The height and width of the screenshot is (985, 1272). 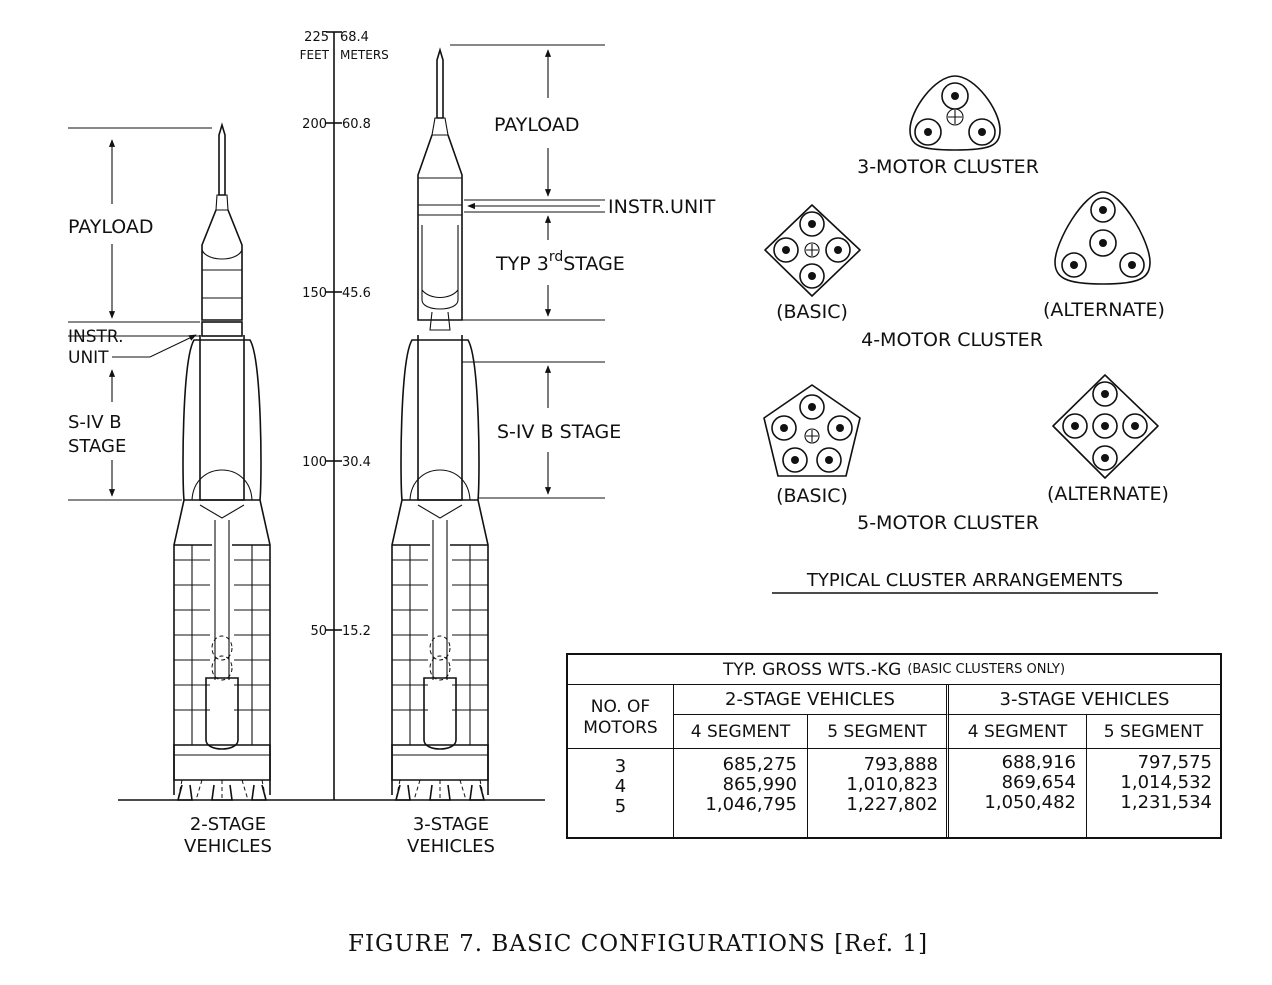 What do you see at coordinates (318, 631) in the screenshot?
I see `scale-tick-feet: 50` at bounding box center [318, 631].